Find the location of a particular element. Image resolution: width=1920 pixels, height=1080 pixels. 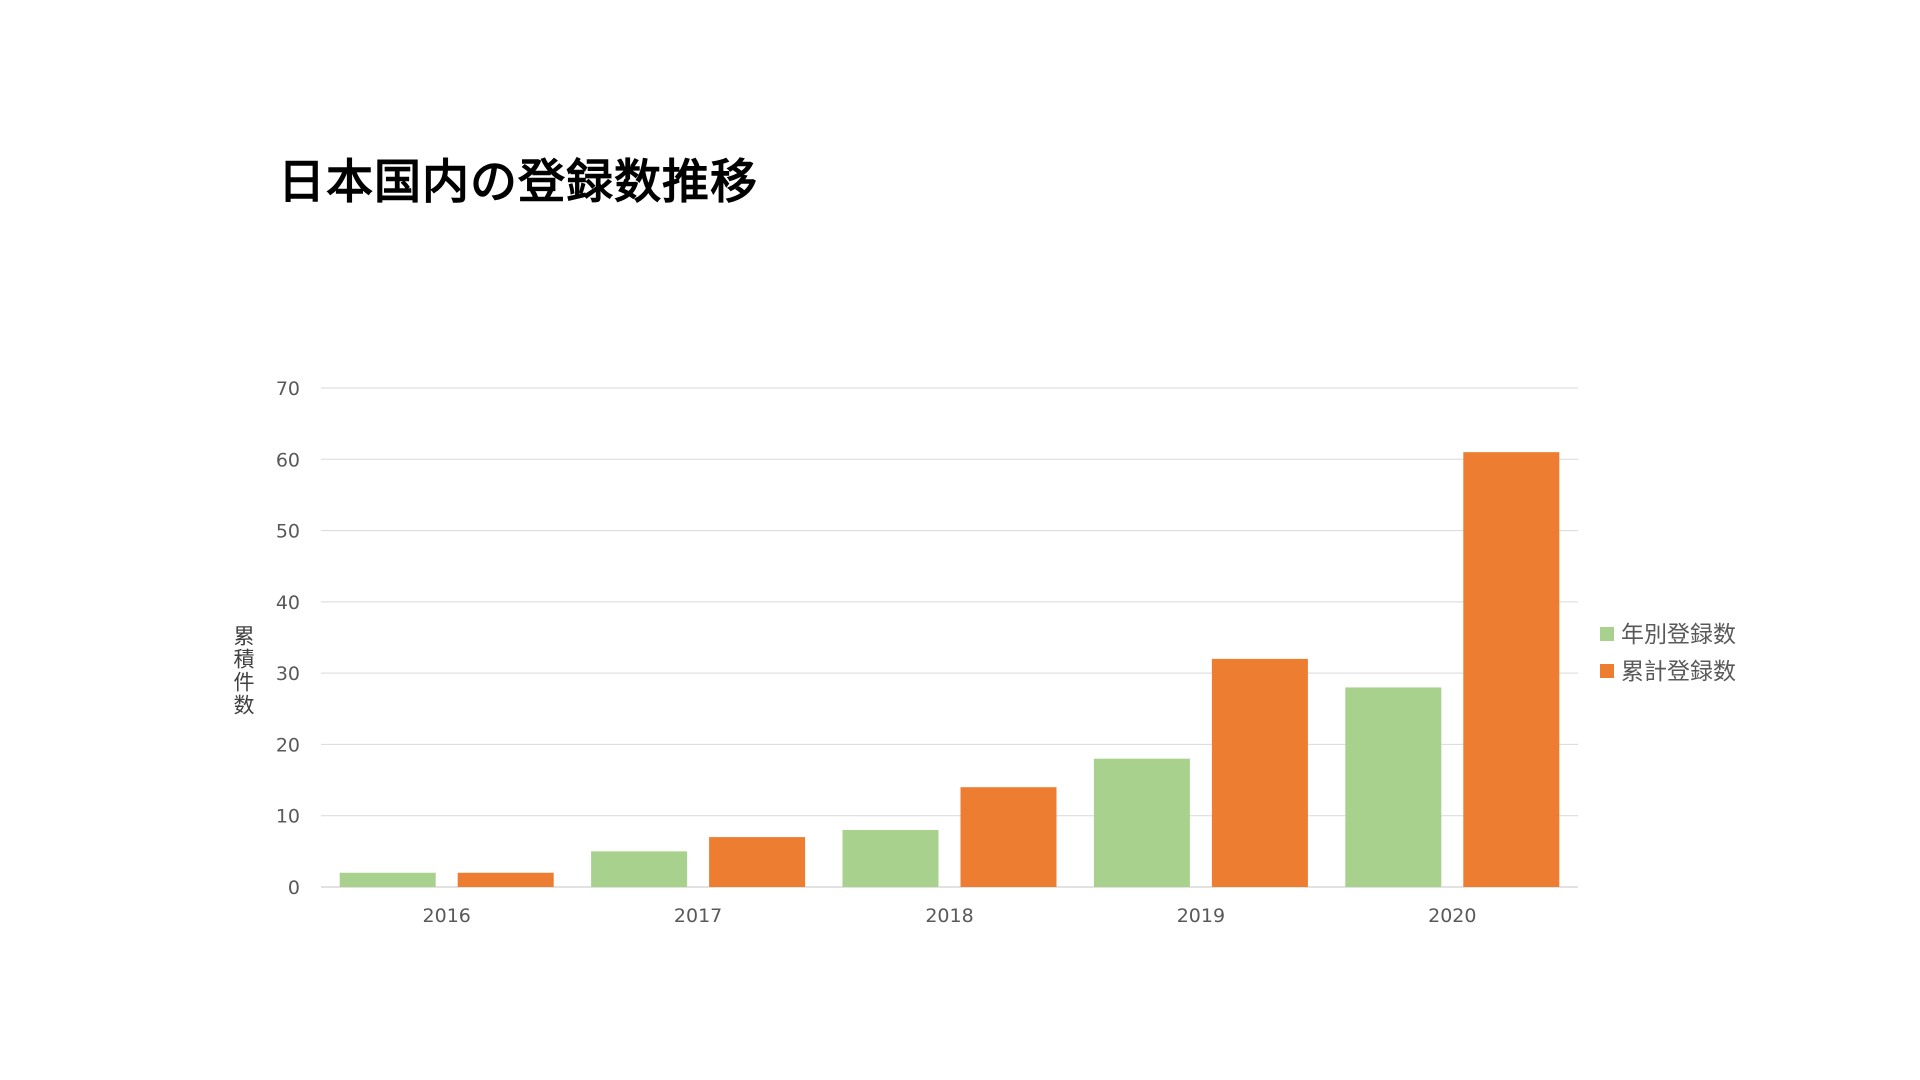

bar-cumulative-2020 is located at coordinates (1511, 669).